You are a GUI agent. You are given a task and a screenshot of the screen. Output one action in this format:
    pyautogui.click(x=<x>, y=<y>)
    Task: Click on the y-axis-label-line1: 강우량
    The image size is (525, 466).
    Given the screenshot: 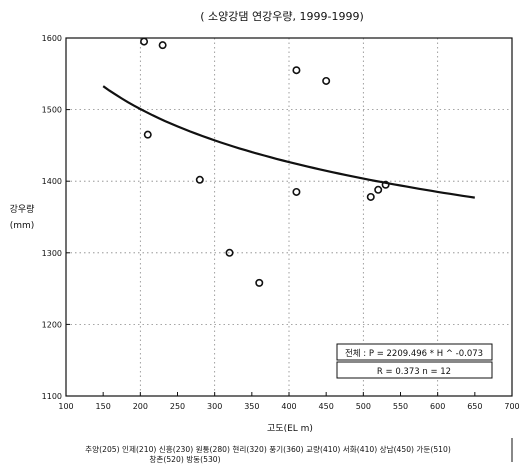 What is the action you would take?
    pyautogui.click(x=22, y=209)
    